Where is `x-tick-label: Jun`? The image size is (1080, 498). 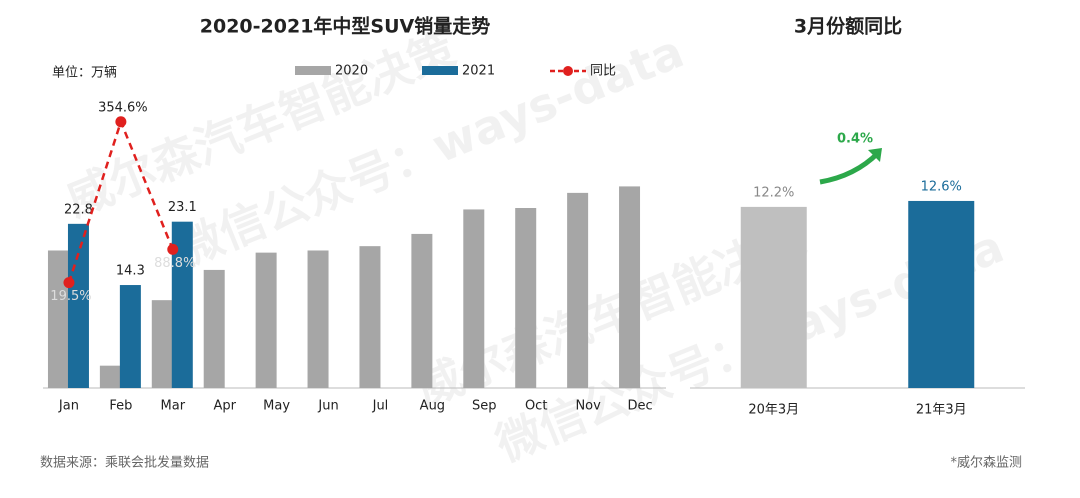 x-tick-label: Jun is located at coordinates (327, 406).